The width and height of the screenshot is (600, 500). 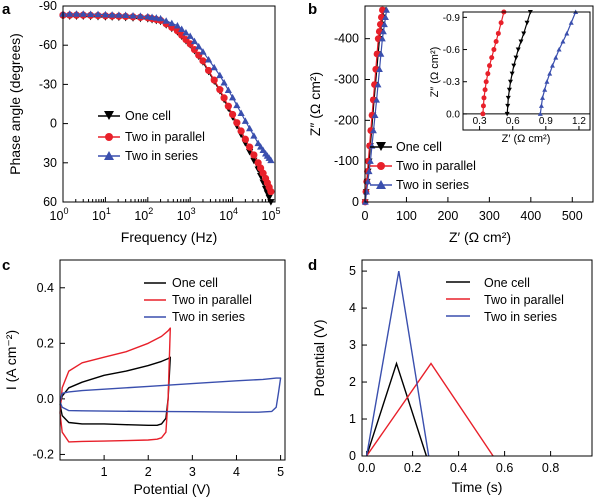 I want to click on panel-c-xtick-label: 1, so click(x=104, y=472).